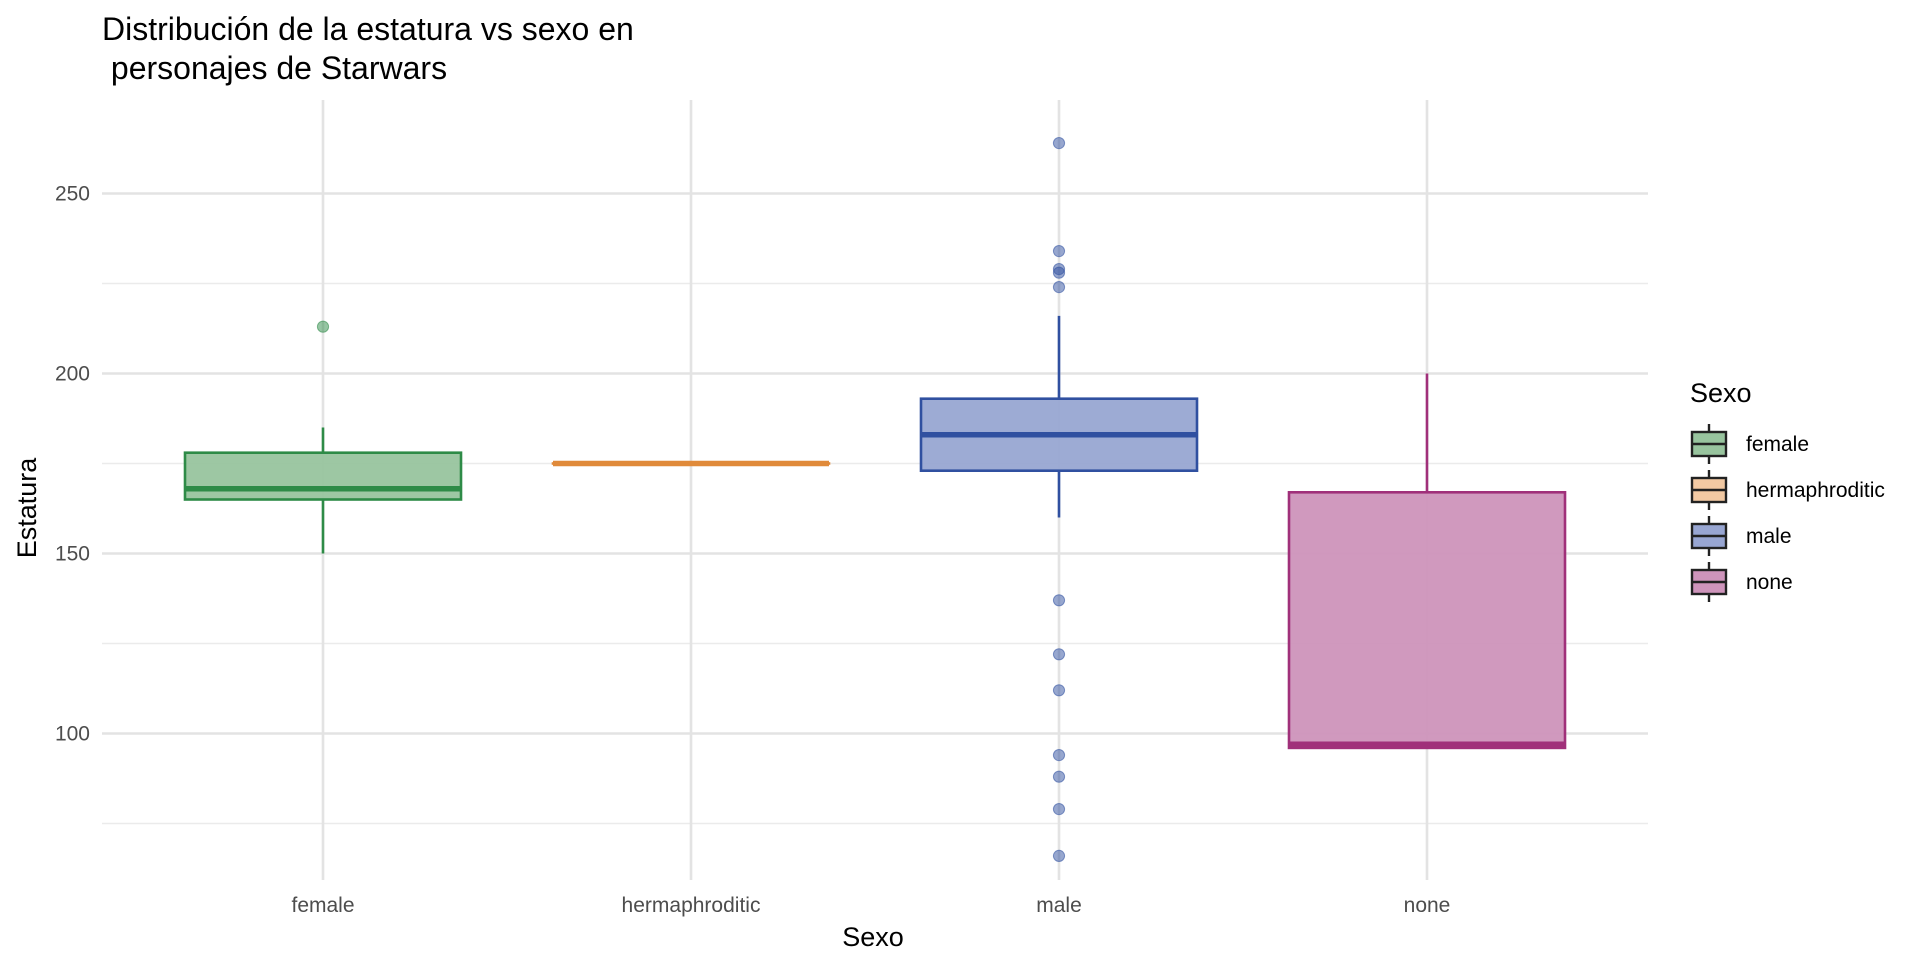 This screenshot has width=1920, height=960. Describe the element at coordinates (1777, 444) in the screenshot. I see `legend-label: female` at that location.